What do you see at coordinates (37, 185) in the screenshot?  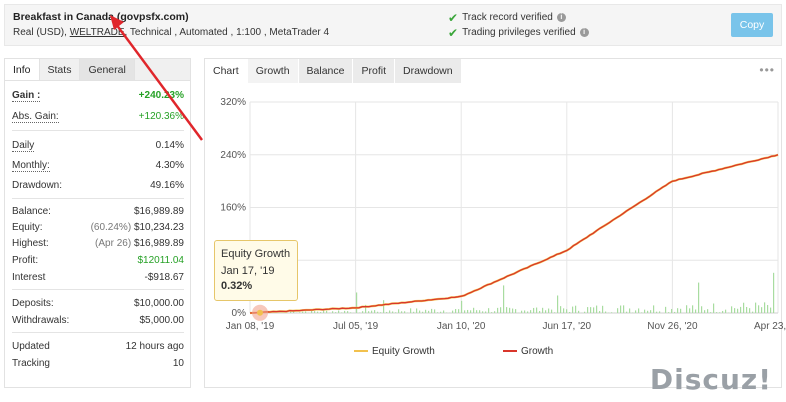 I see `drawdown-label: Drawdown:` at bounding box center [37, 185].